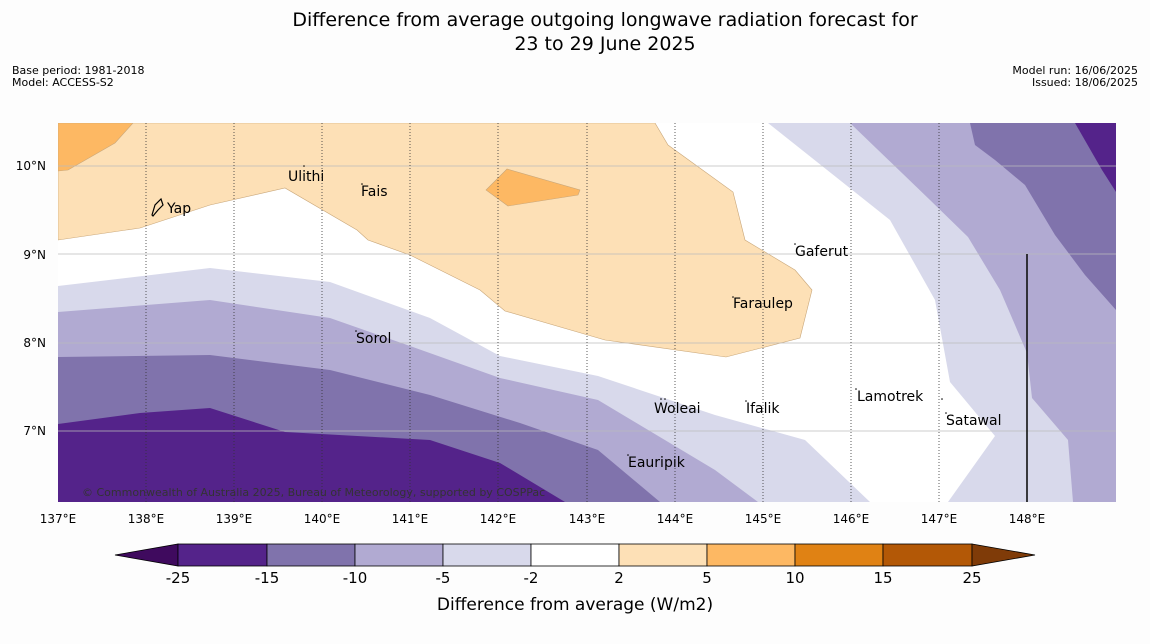  Describe the element at coordinates (78, 70) in the screenshot. I see `base-period: Base period: 1981-2018` at that location.